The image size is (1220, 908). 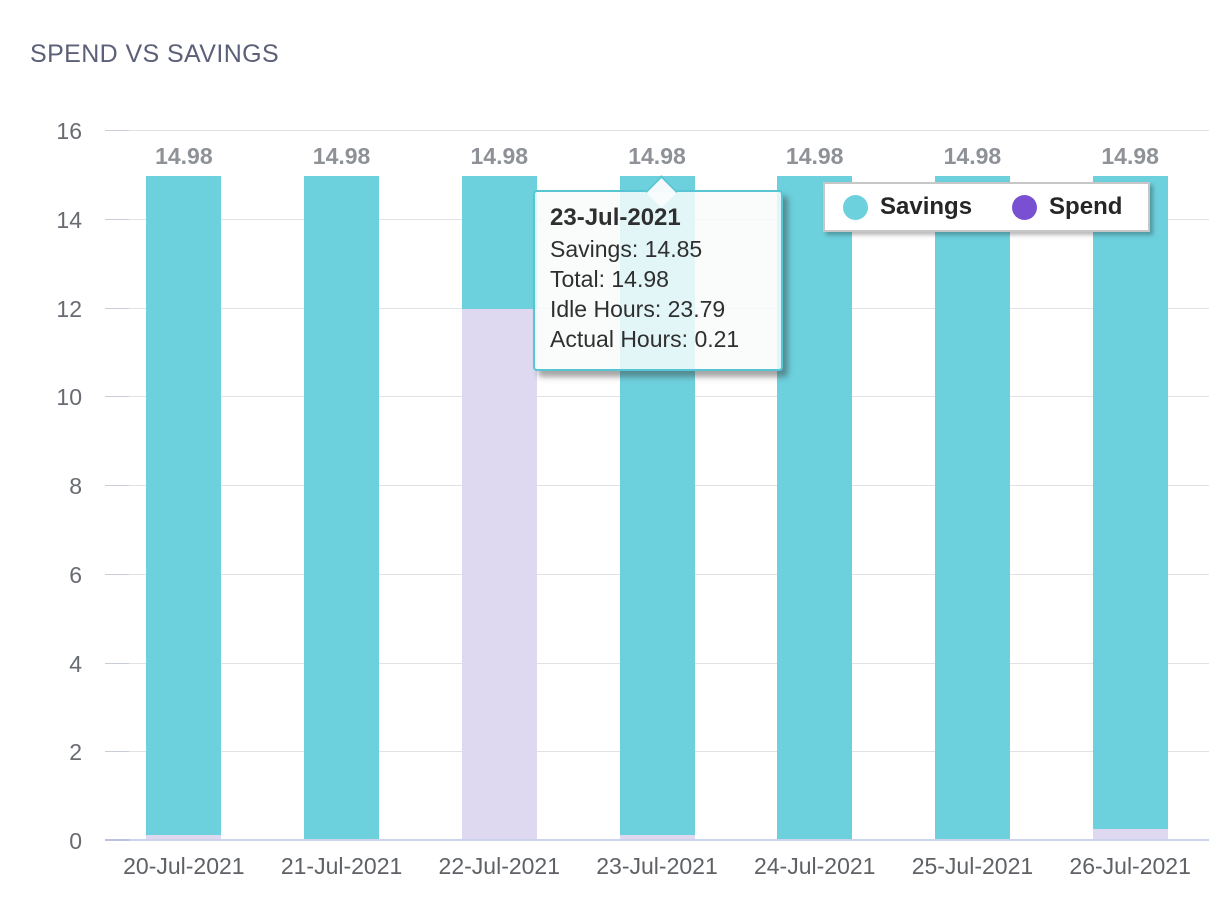 What do you see at coordinates (638, 309) in the screenshot?
I see `tooltip-idle-hours-line: Idle Hours: 23.79` at bounding box center [638, 309].